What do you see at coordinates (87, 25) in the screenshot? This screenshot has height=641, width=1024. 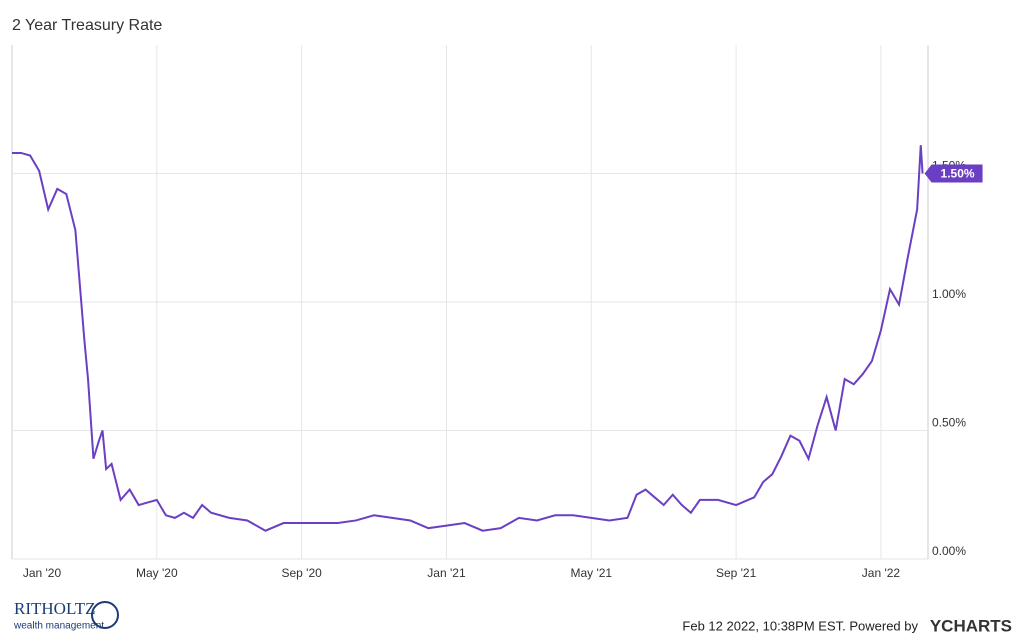 I see `chart-title: 2 Year Treasury Rate` at bounding box center [87, 25].